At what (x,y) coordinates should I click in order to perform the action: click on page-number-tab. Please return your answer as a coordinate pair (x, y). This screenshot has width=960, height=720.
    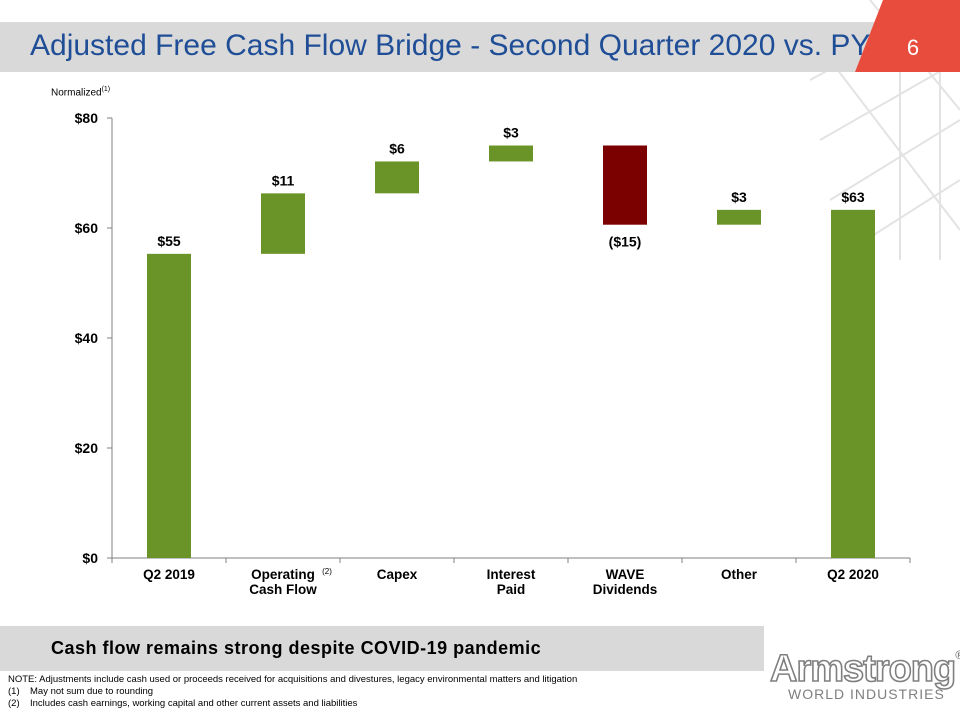
    Looking at the image, I should click on (907, 36).